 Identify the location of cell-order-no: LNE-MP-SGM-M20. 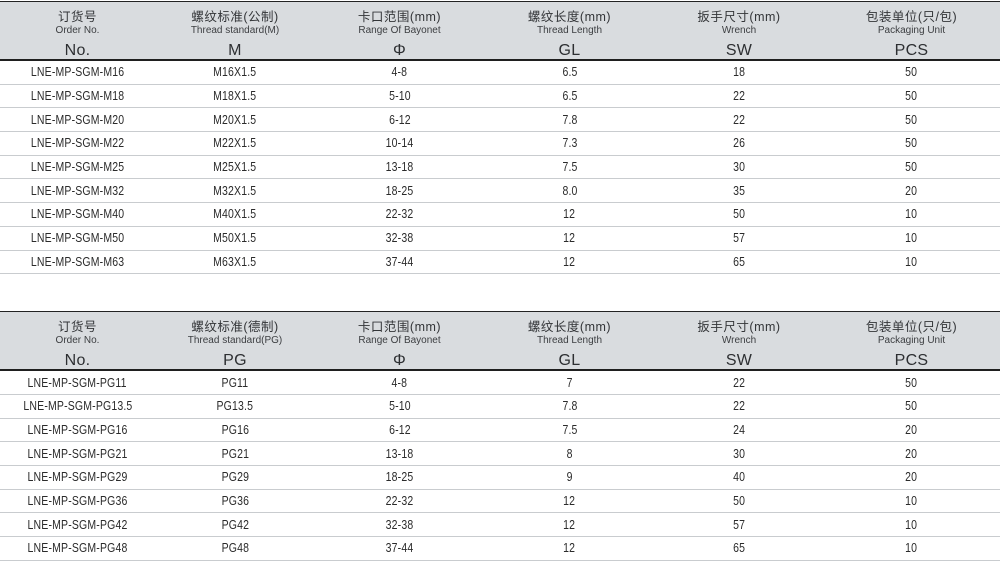
(77, 119).